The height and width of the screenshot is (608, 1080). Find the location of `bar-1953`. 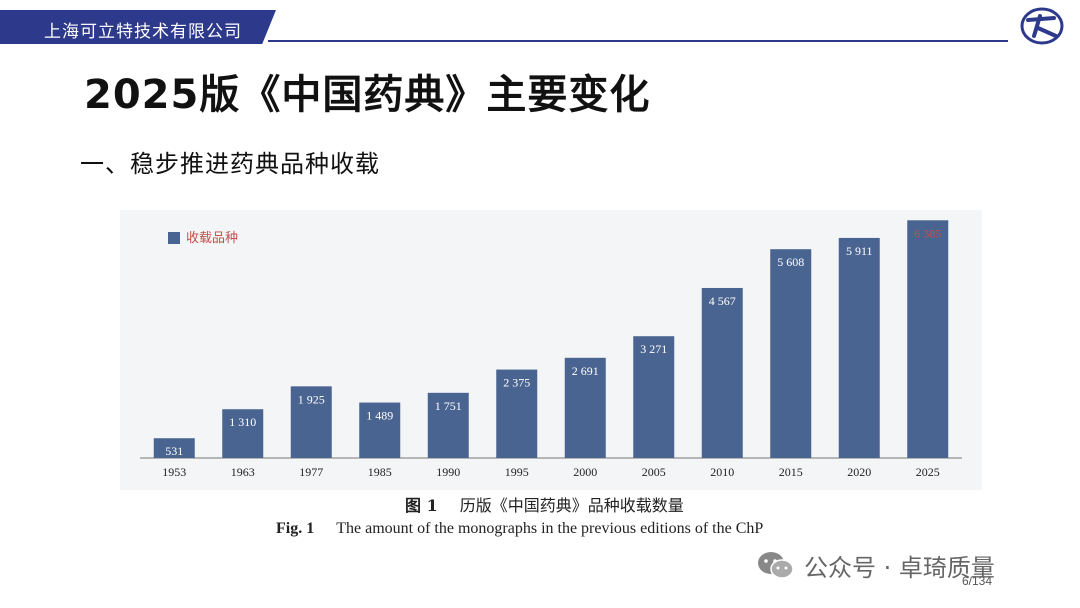

bar-1953 is located at coordinates (174, 448).